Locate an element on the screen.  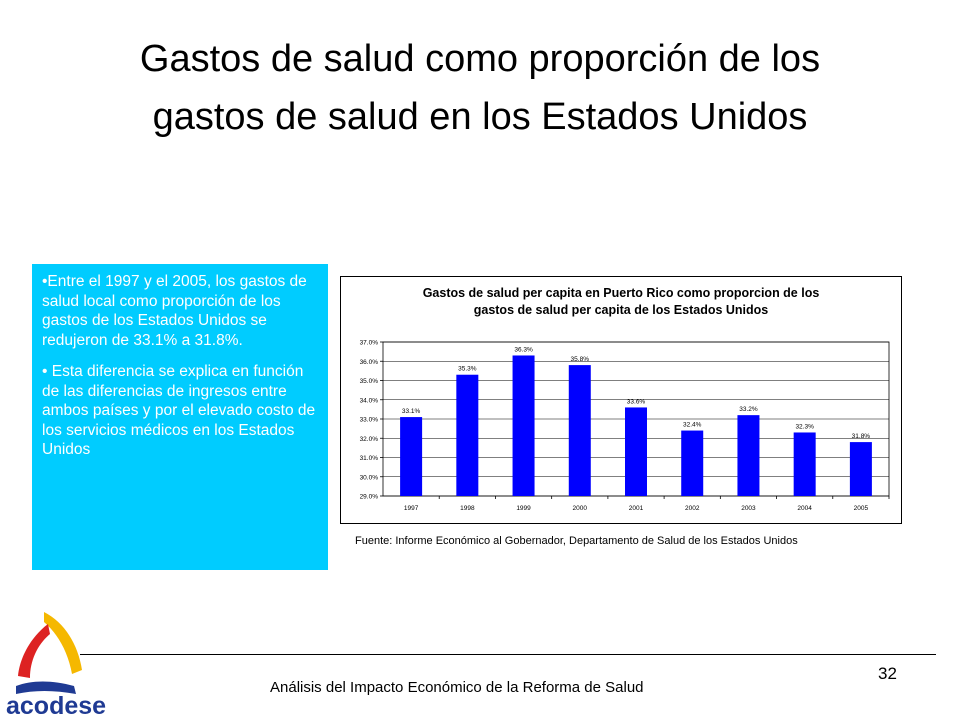
x-tick-label: 2003 is located at coordinates (748, 508).